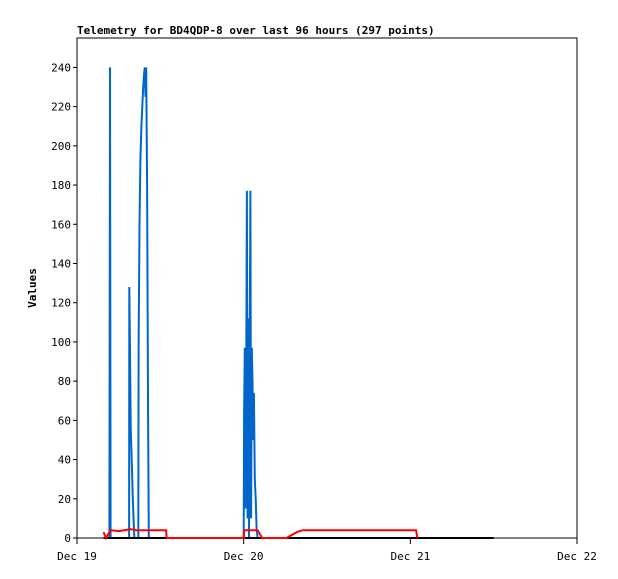 This screenshot has width=618, height=579. Describe the element at coordinates (327, 550) in the screenshot. I see `x-axis: Dec 19 Dec 20 Dec 21 Dec 22` at that location.